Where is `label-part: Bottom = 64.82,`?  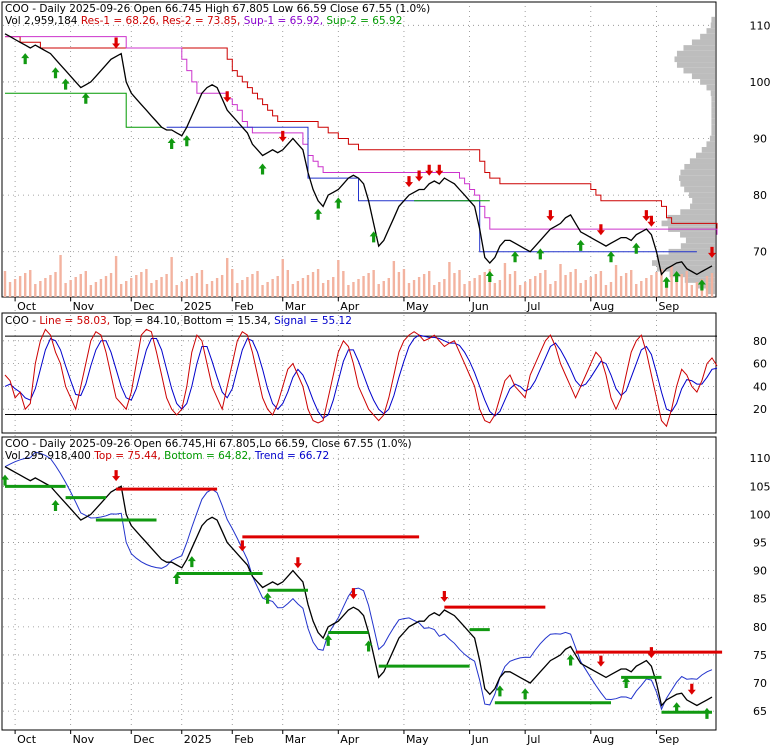
label-part: Bottom = 64.82, is located at coordinates (206, 456).